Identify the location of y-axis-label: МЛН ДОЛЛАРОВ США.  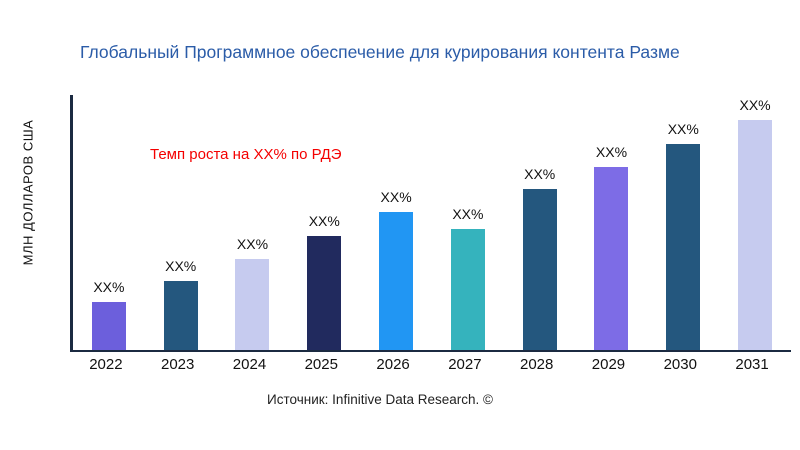
(28, 192).